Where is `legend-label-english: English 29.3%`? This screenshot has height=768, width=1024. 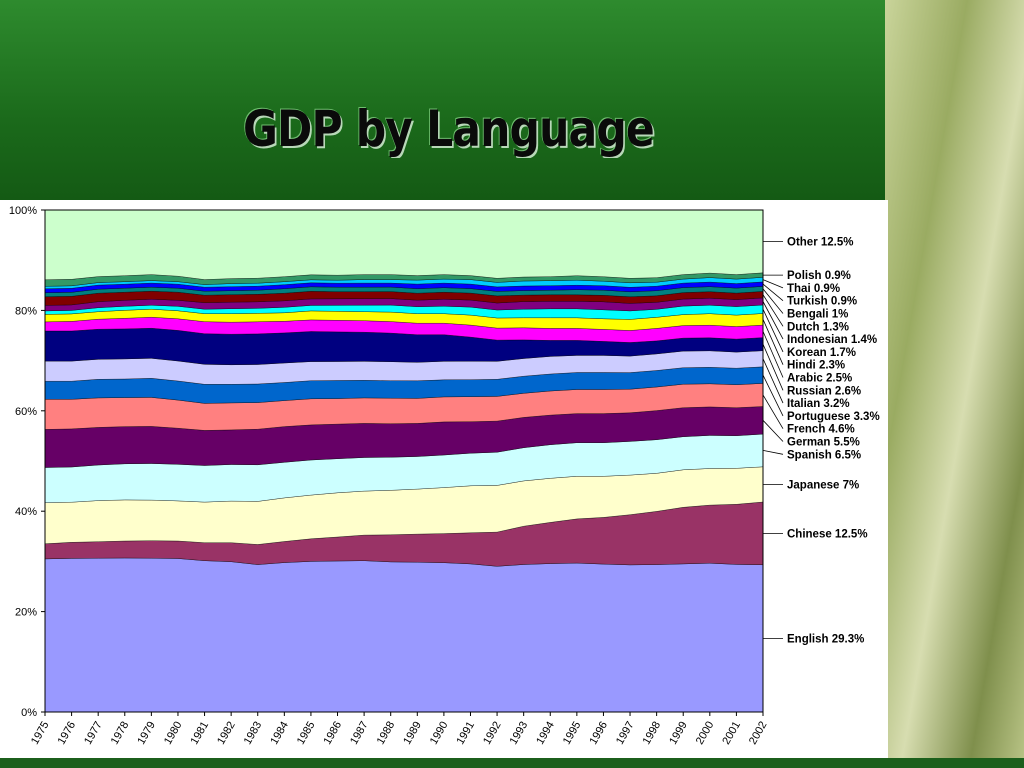
legend-label-english: English 29.3% is located at coordinates (825, 639).